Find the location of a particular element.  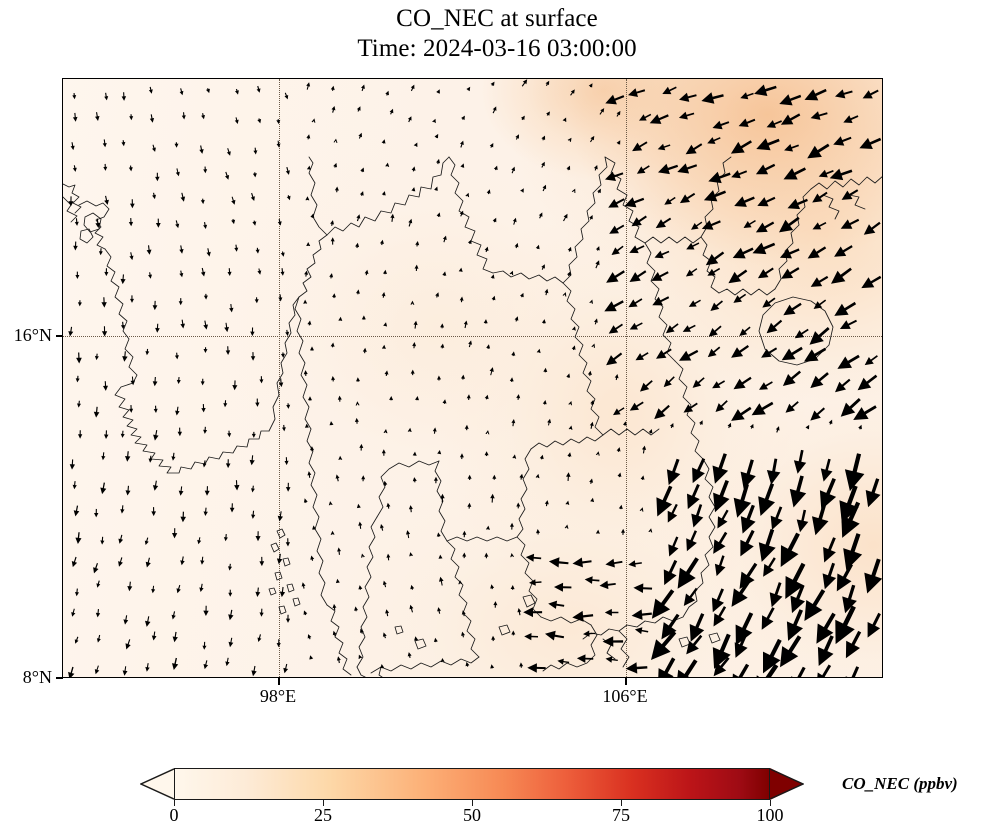

colorbar-ticklabel-25: 25 is located at coordinates (323, 815).